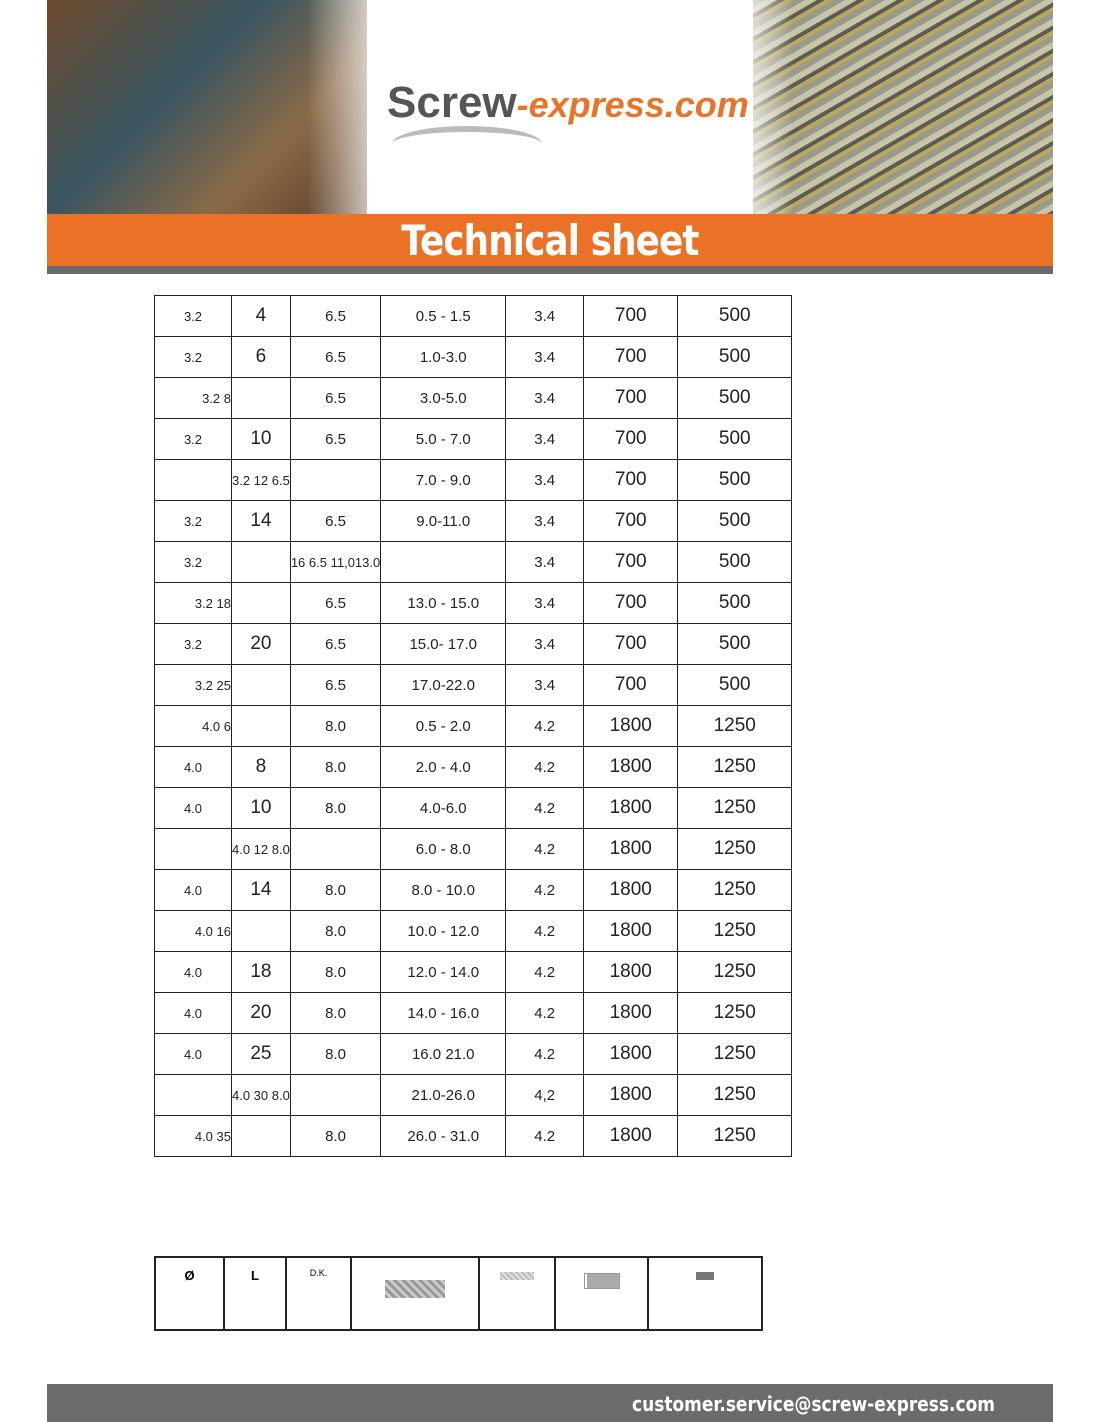 Image resolution: width=1100 pixels, height=1422 pixels. I want to click on logo-swoosh, so click(467, 144).